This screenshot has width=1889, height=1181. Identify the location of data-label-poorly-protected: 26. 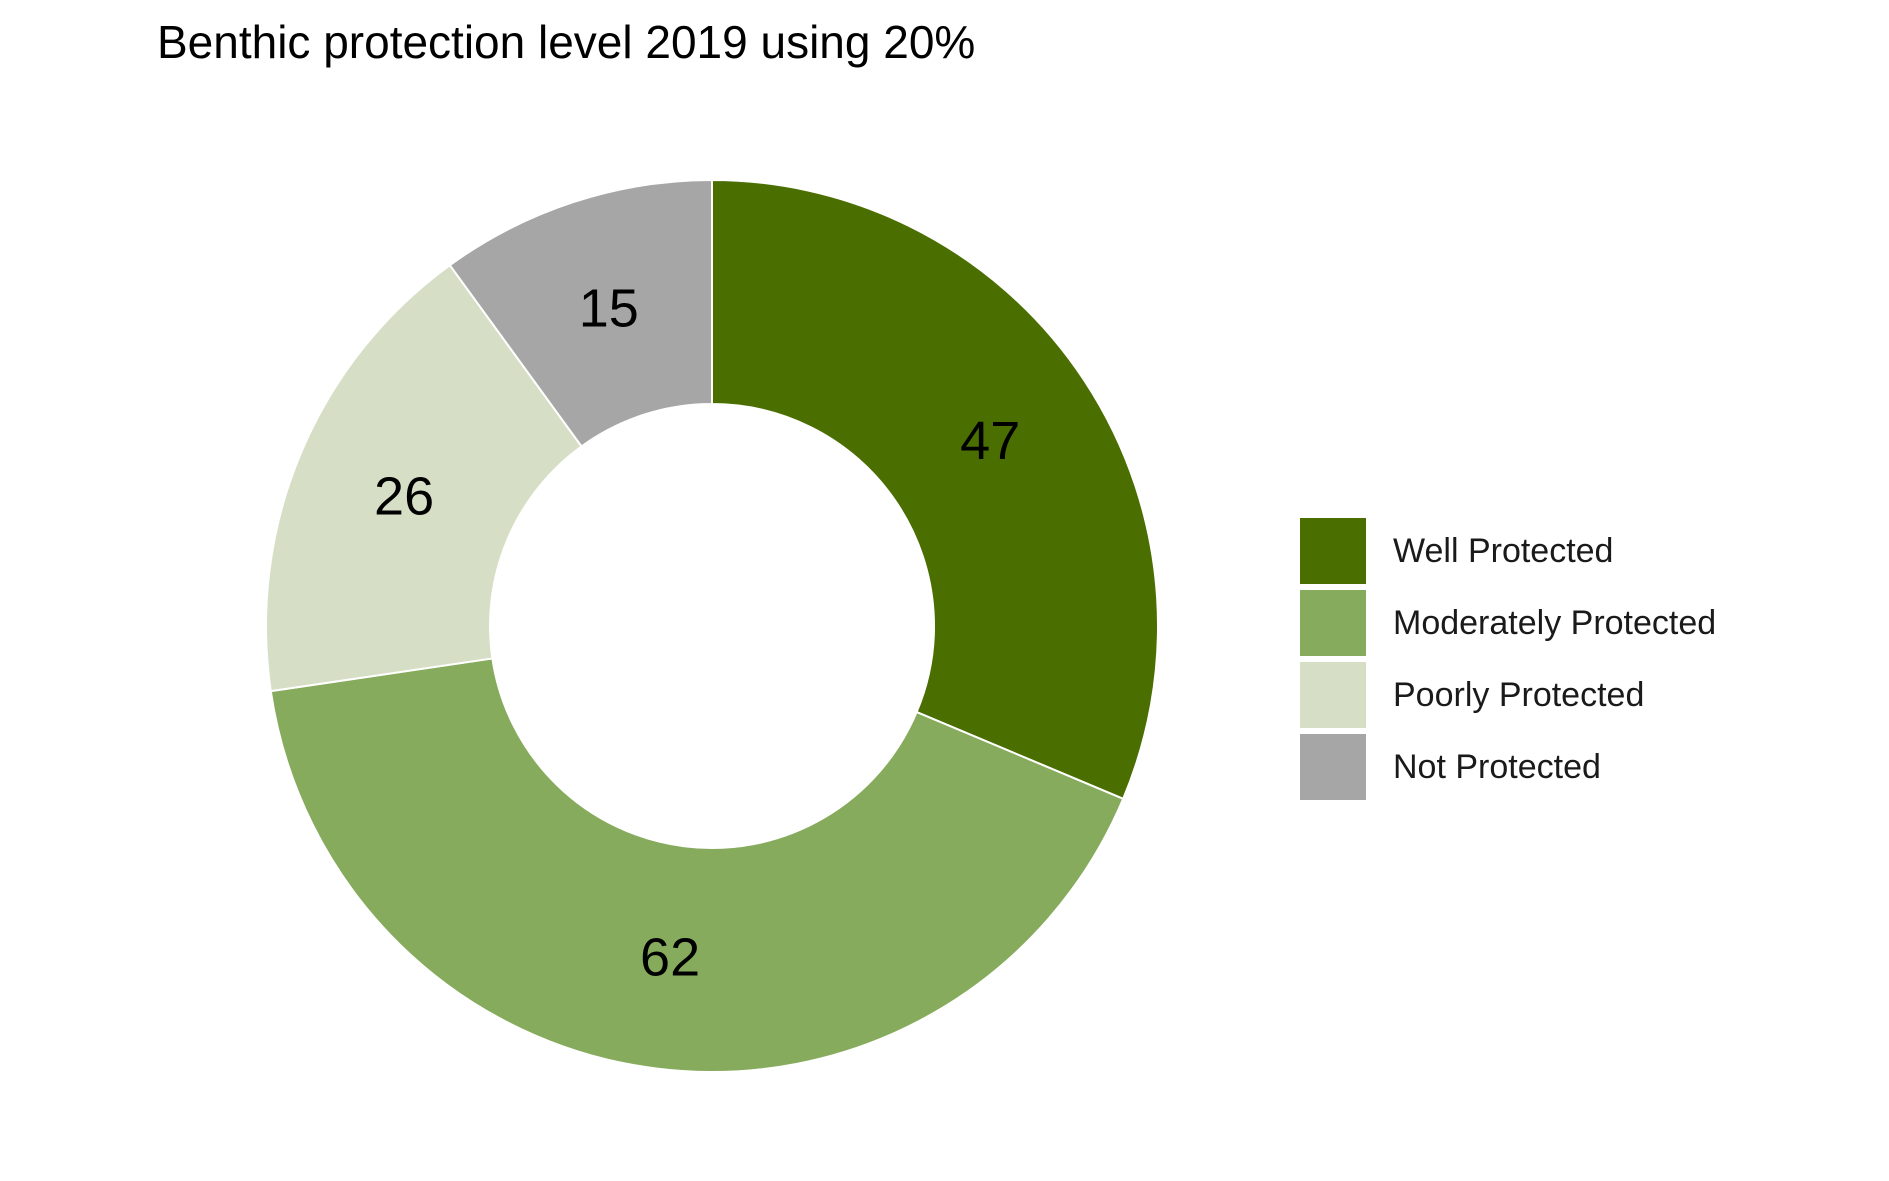
(404, 497).